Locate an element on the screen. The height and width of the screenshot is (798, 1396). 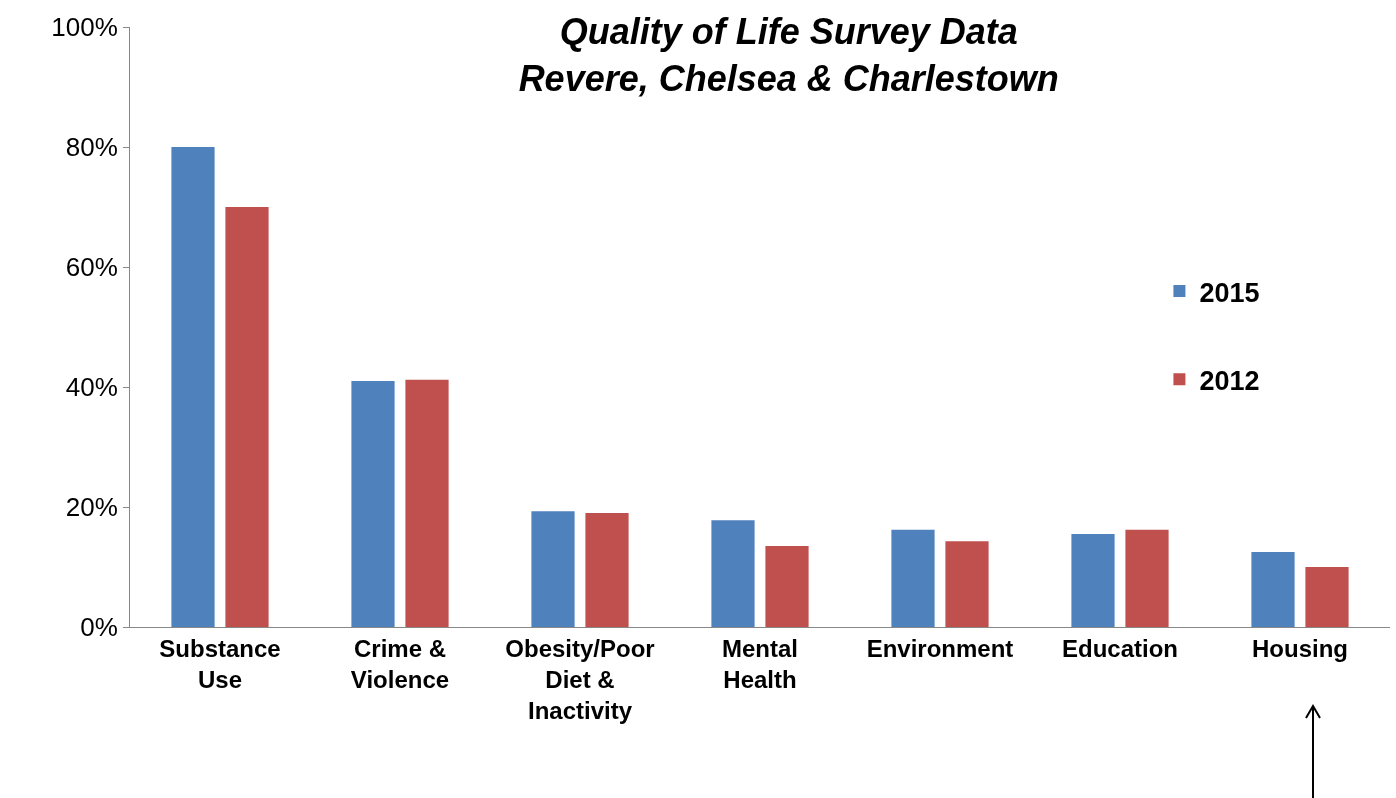
x-tick-label: Substance Use is located at coordinates (220, 663).